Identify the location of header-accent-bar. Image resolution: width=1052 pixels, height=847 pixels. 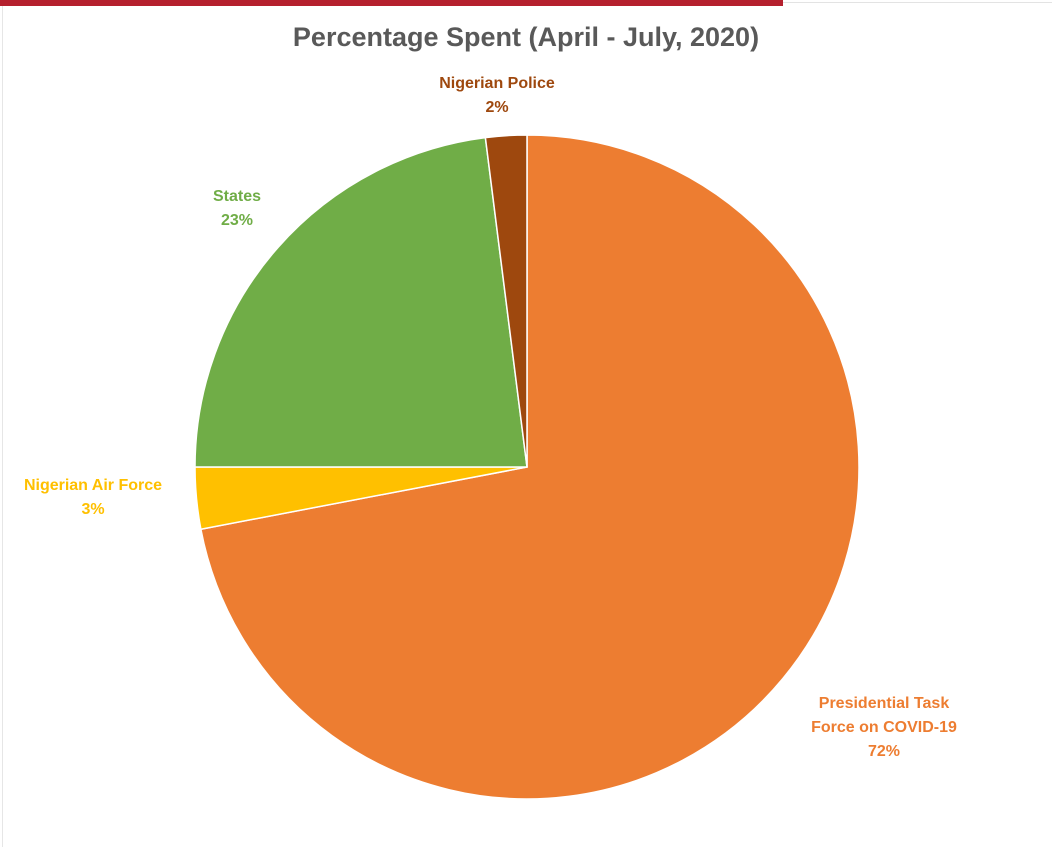
(391, 3).